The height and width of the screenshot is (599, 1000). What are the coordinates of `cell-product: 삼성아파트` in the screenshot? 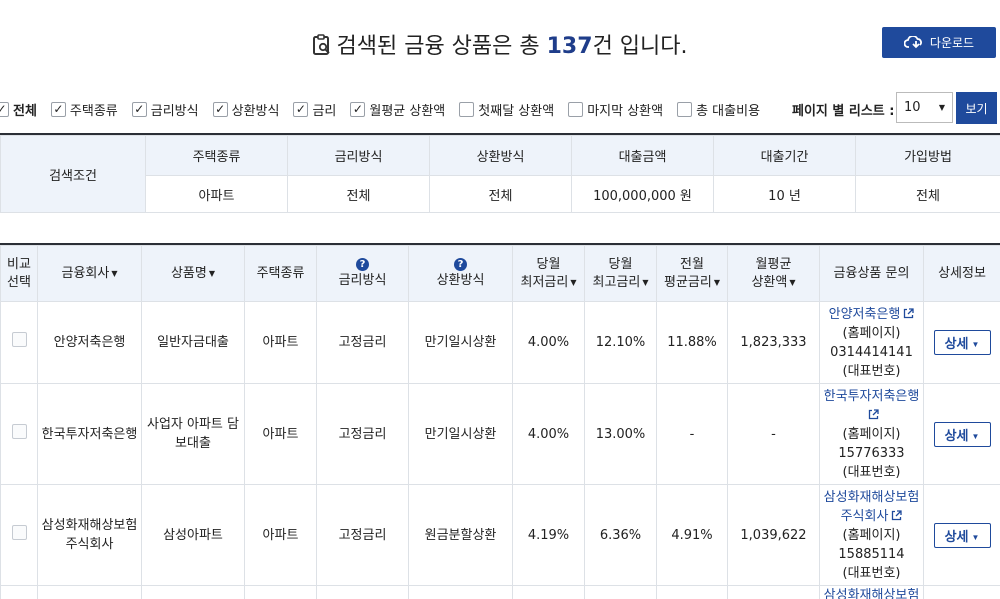 It's located at (193, 535).